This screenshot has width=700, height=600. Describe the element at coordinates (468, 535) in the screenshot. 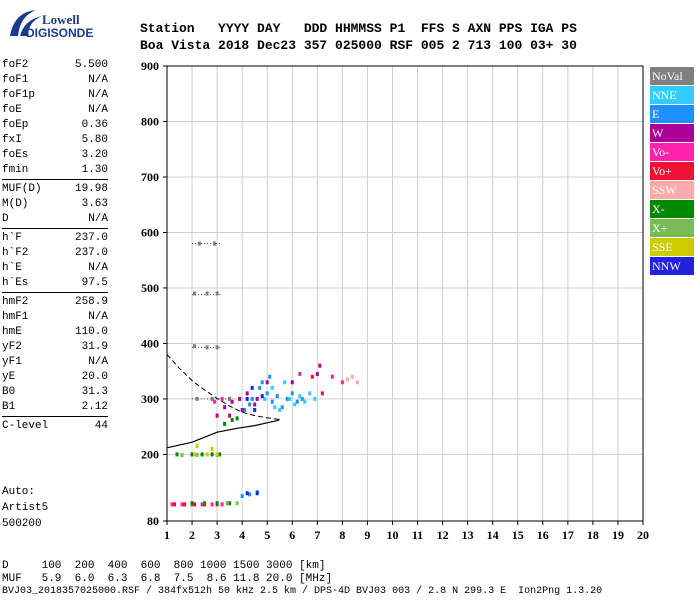

I see `x-tick-label: 13` at that location.